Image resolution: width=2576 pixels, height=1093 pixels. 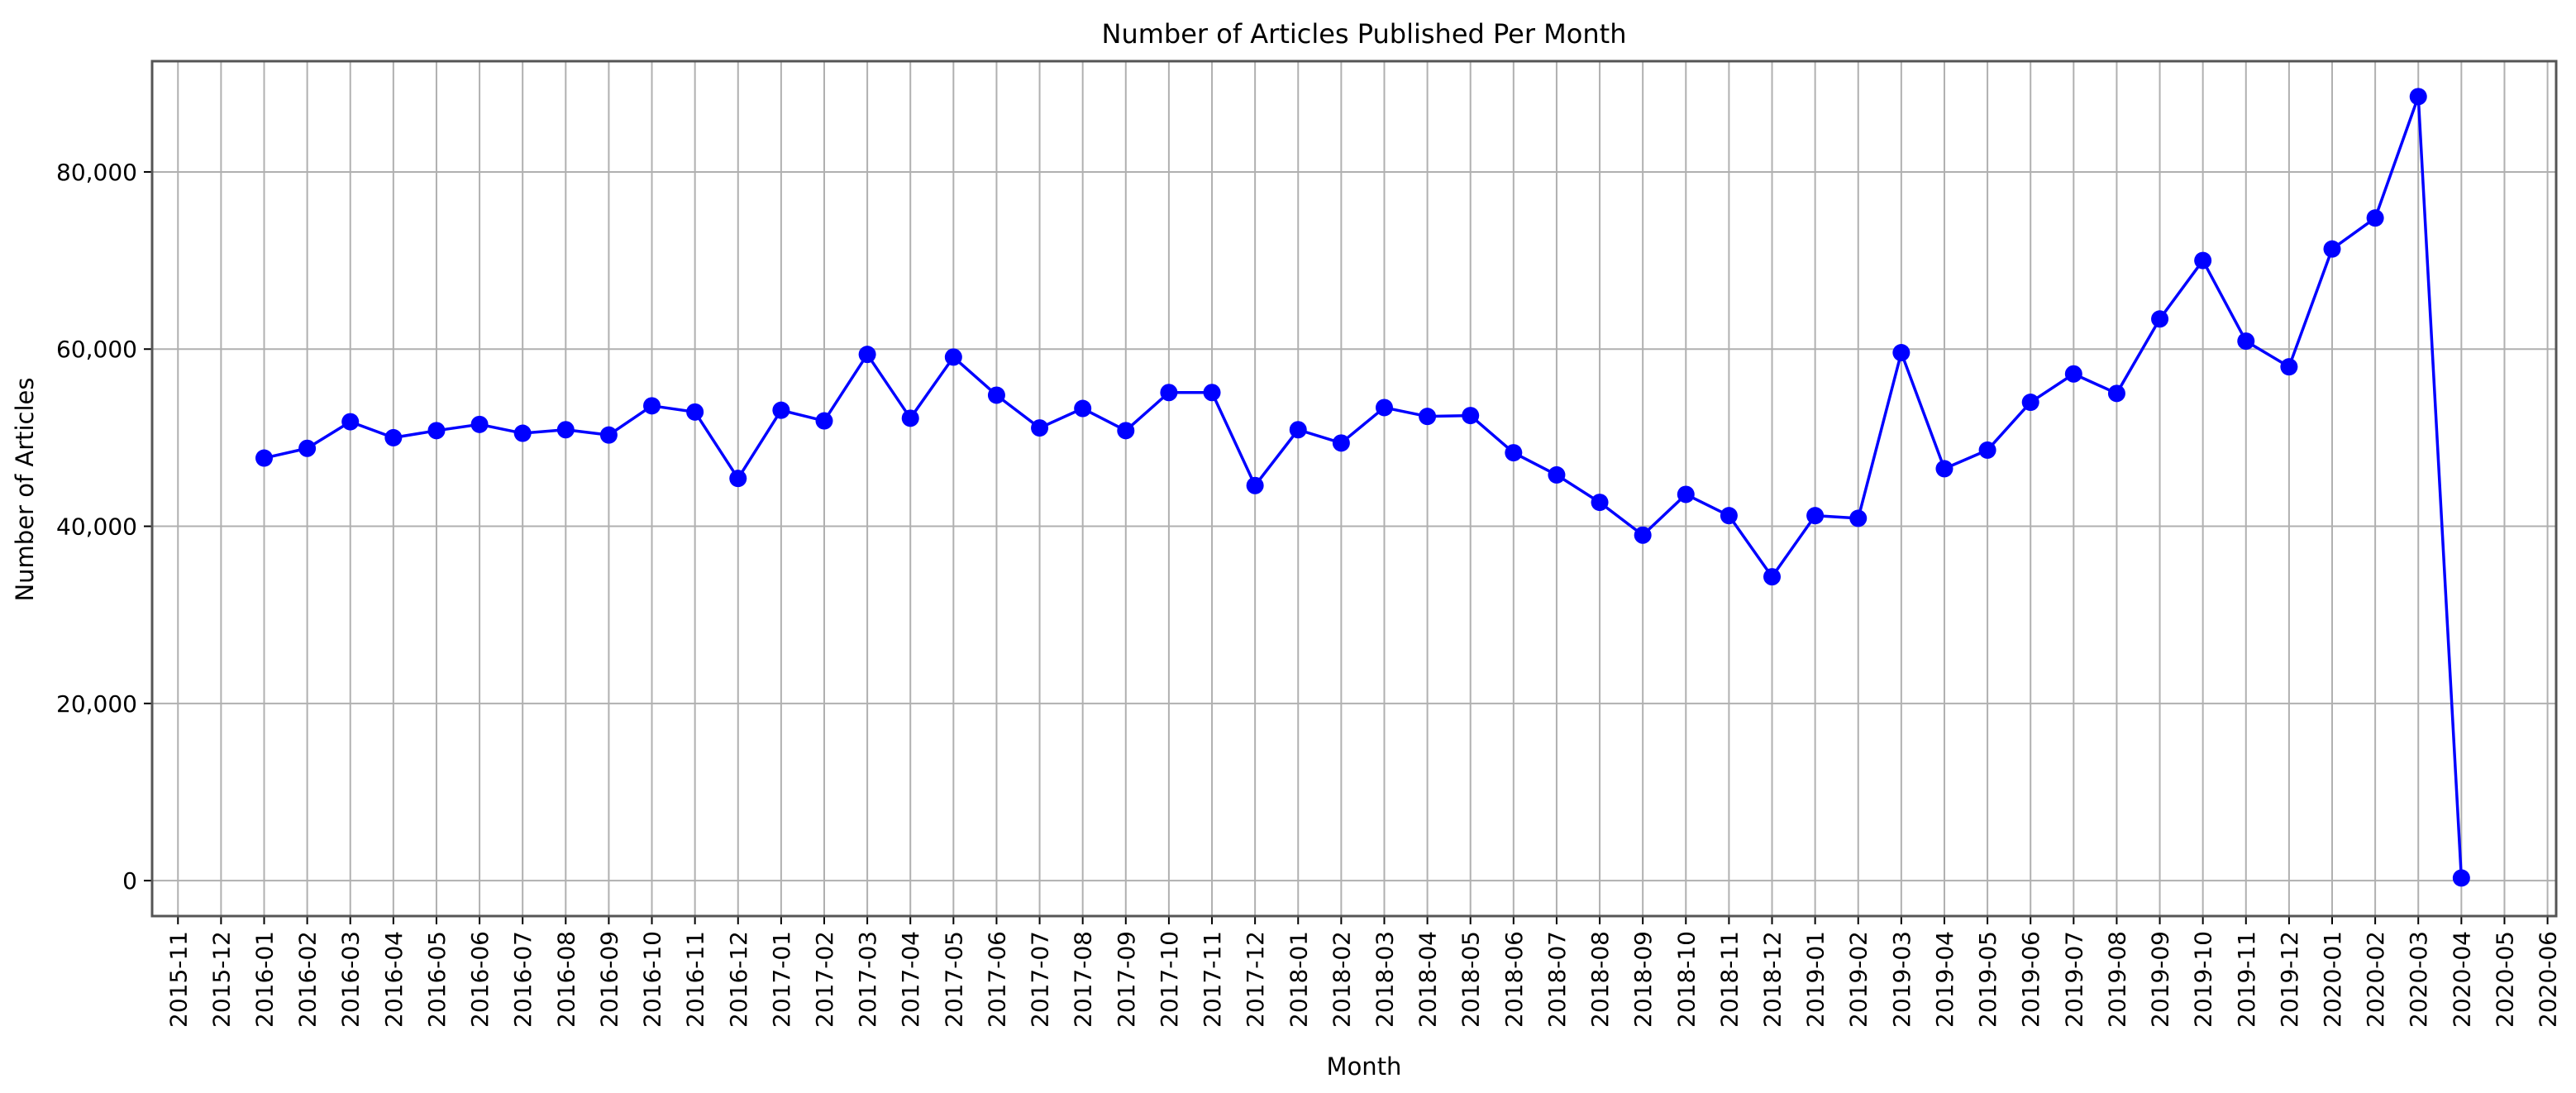 I want to click on x-tick-label: 2015-11, so click(x=178, y=979).